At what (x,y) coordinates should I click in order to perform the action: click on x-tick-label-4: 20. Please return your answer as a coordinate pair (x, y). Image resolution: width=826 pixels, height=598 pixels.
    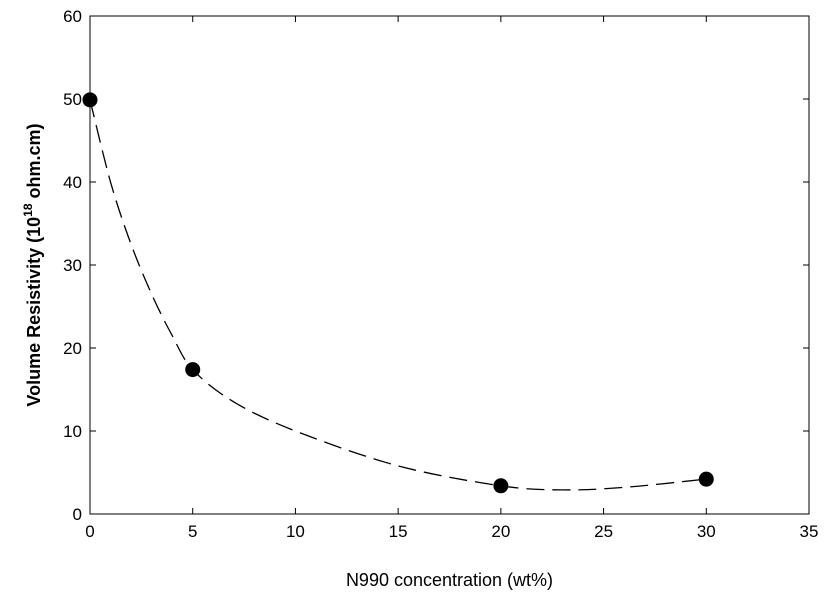
    Looking at the image, I should click on (500, 531).